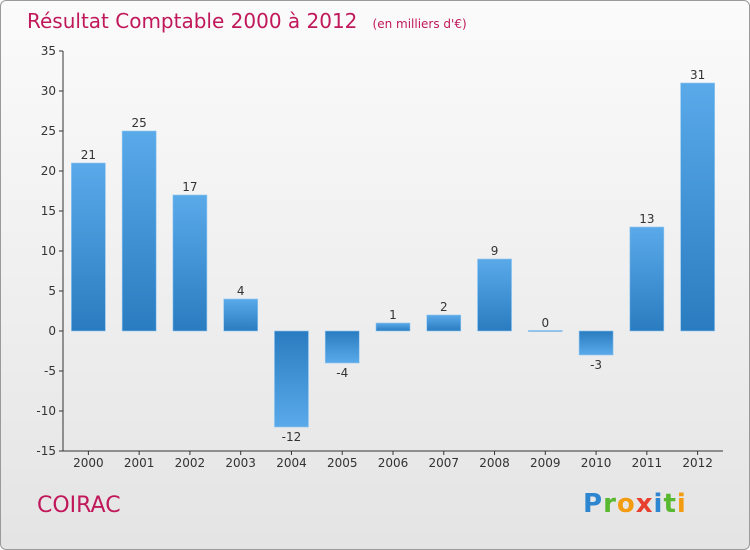 This screenshot has width=750, height=550. I want to click on logo-letter: o, so click(626, 504).